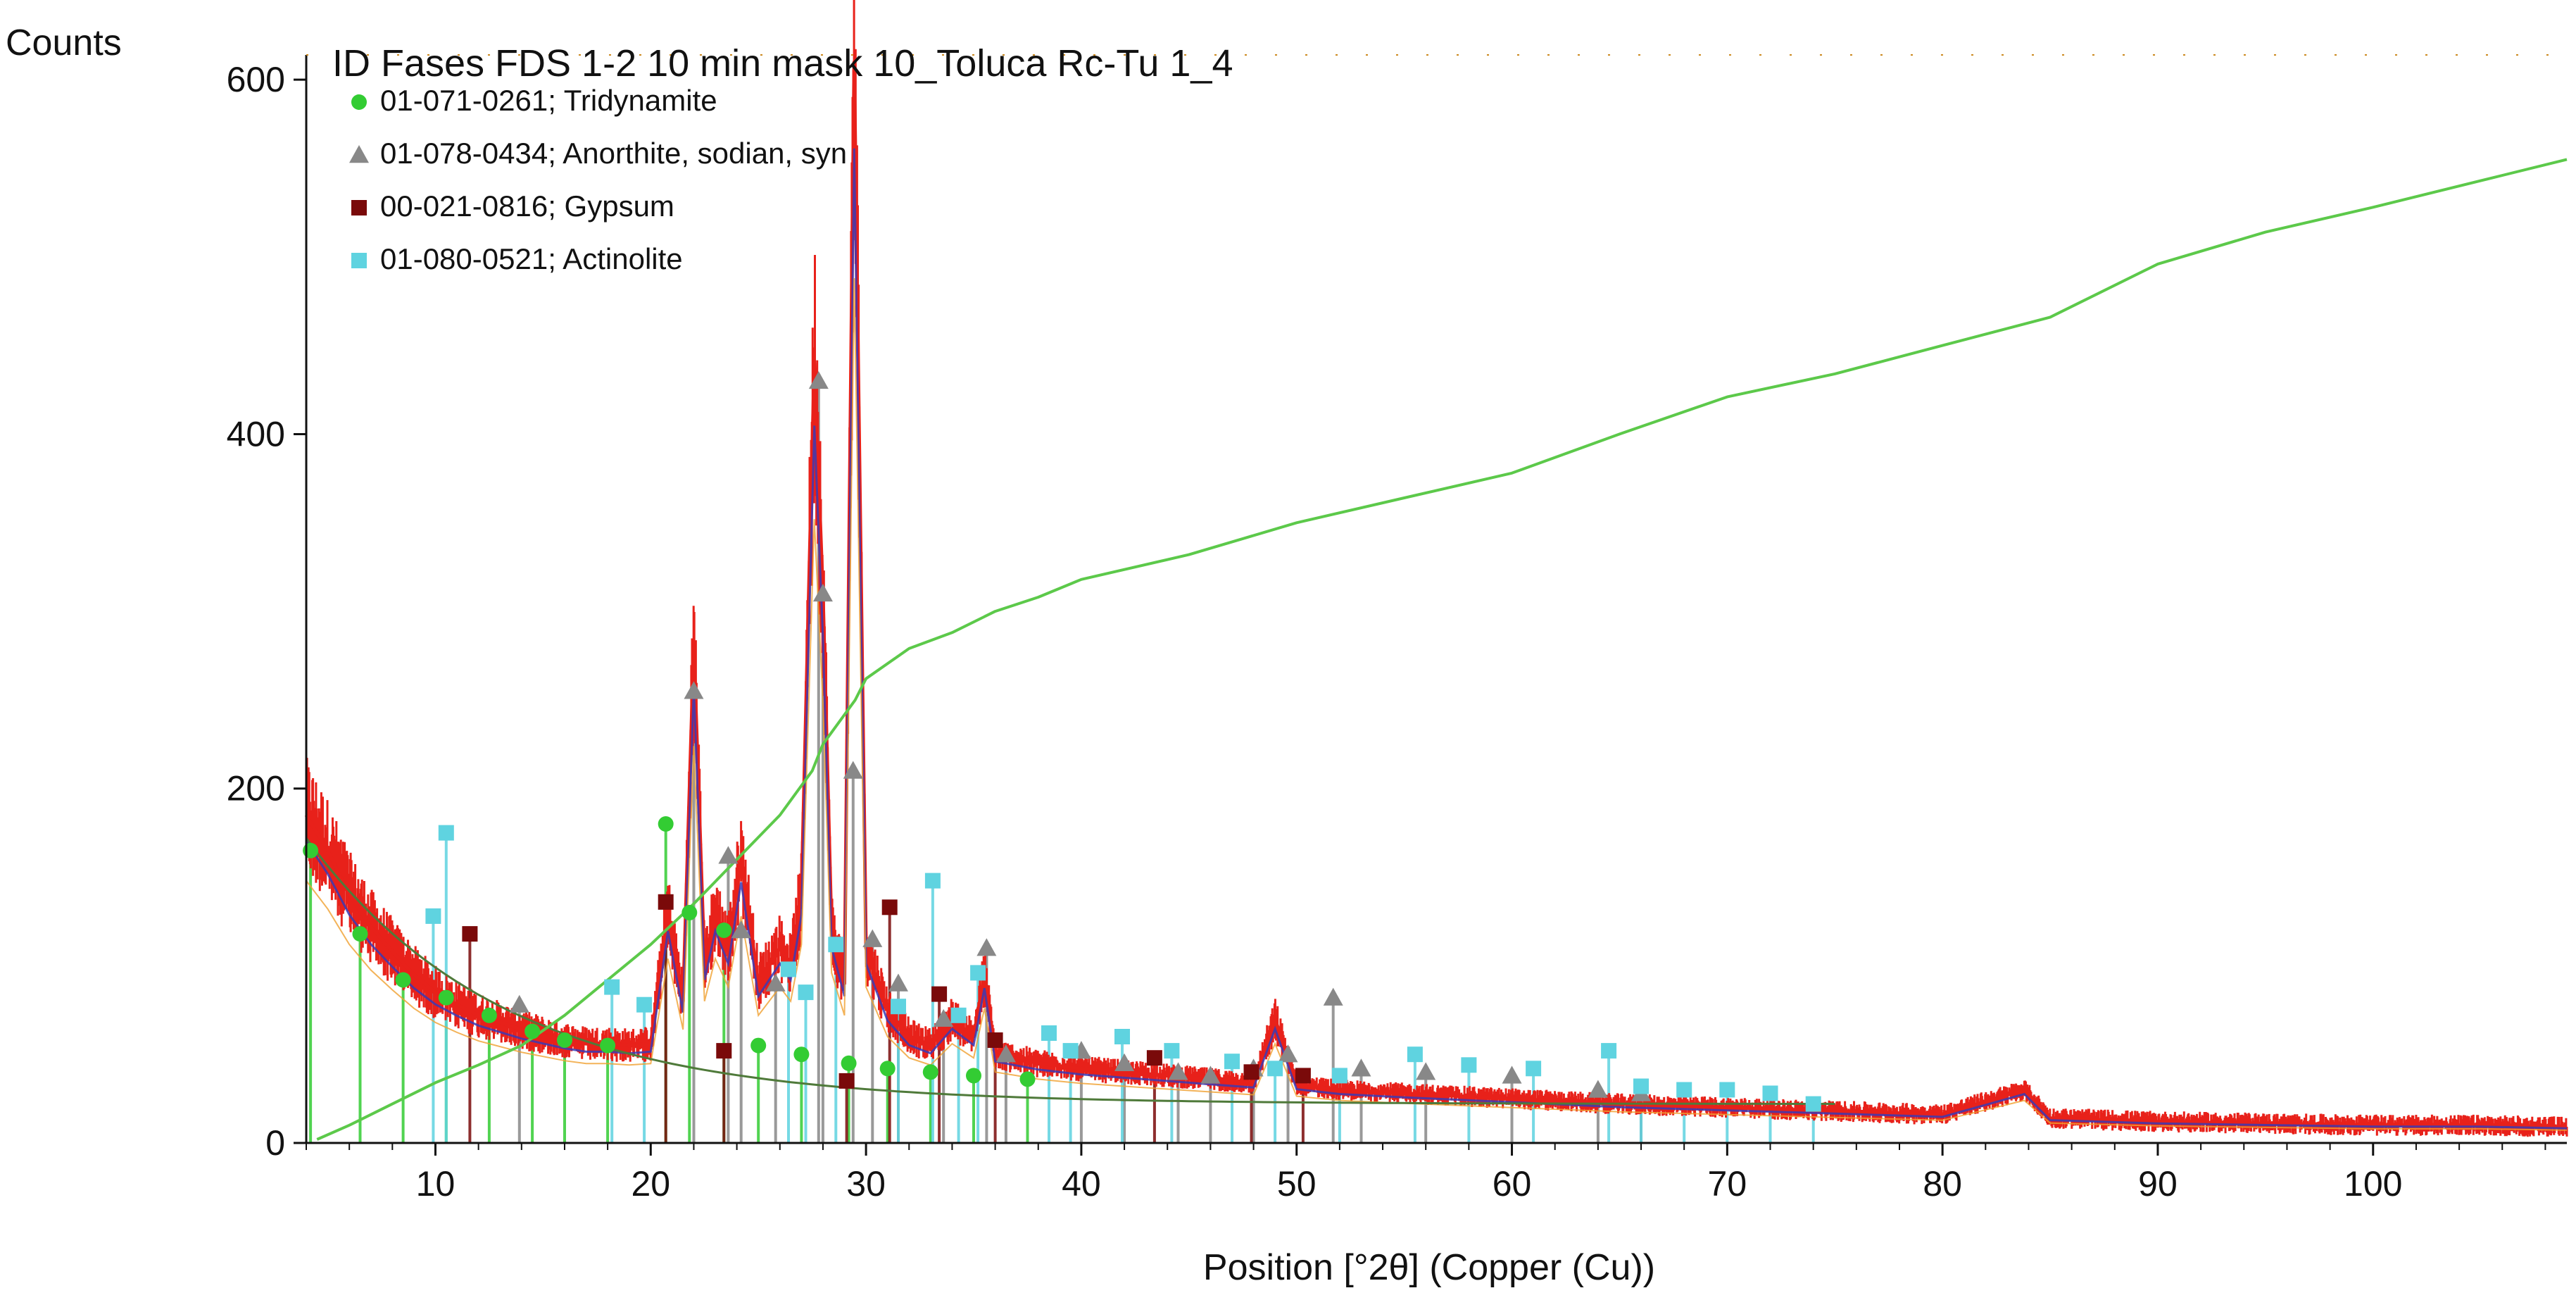 The width and height of the screenshot is (2576, 1300). I want to click on legend-label-2: 01-078-0434; Anorthite, sodian, syn, so click(614, 153).